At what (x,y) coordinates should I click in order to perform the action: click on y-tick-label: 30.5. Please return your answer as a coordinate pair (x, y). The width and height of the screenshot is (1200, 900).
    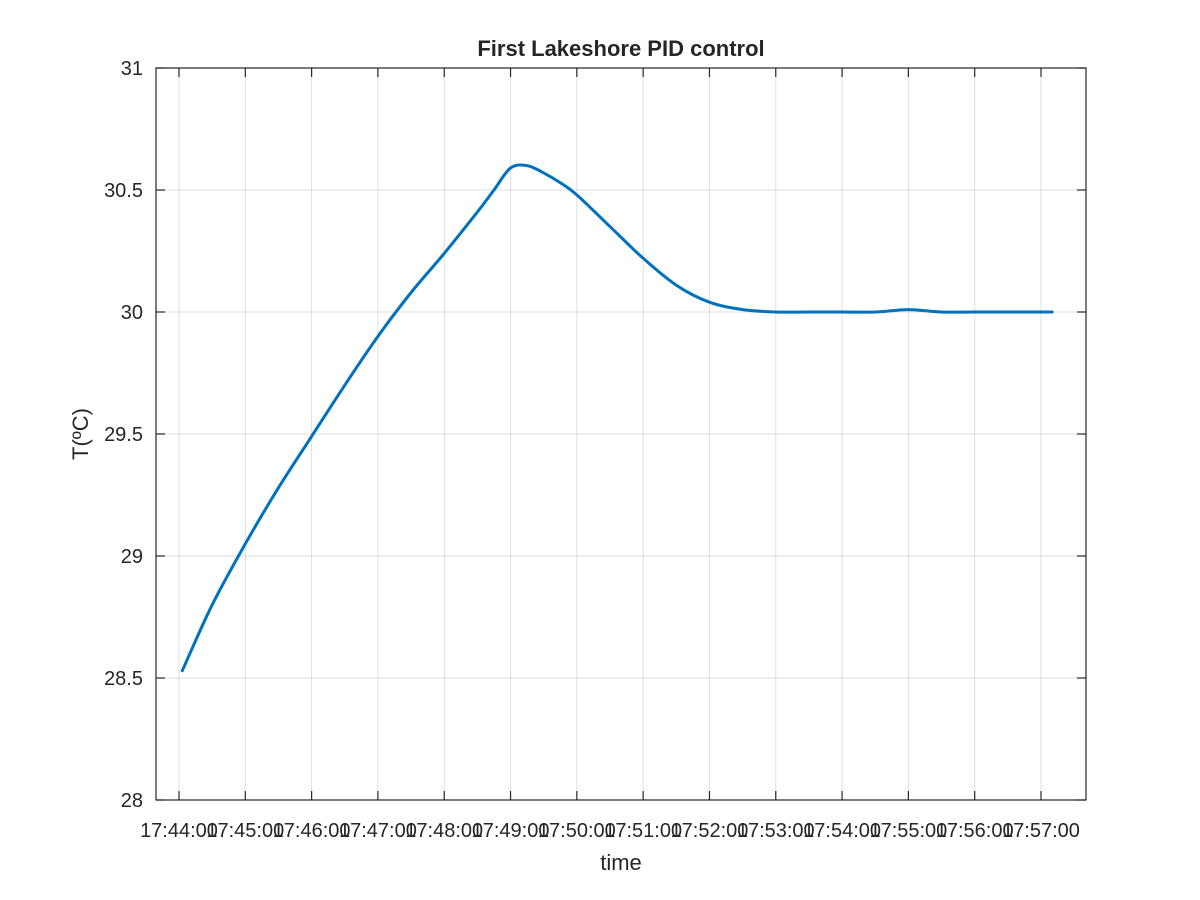
    Looking at the image, I should click on (123, 191).